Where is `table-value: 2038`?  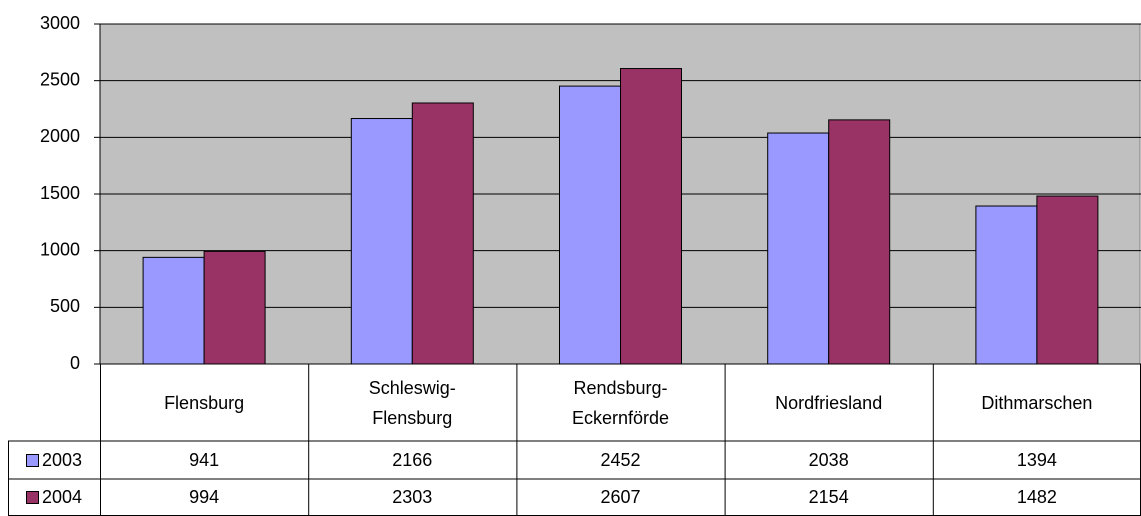
table-value: 2038 is located at coordinates (829, 460).